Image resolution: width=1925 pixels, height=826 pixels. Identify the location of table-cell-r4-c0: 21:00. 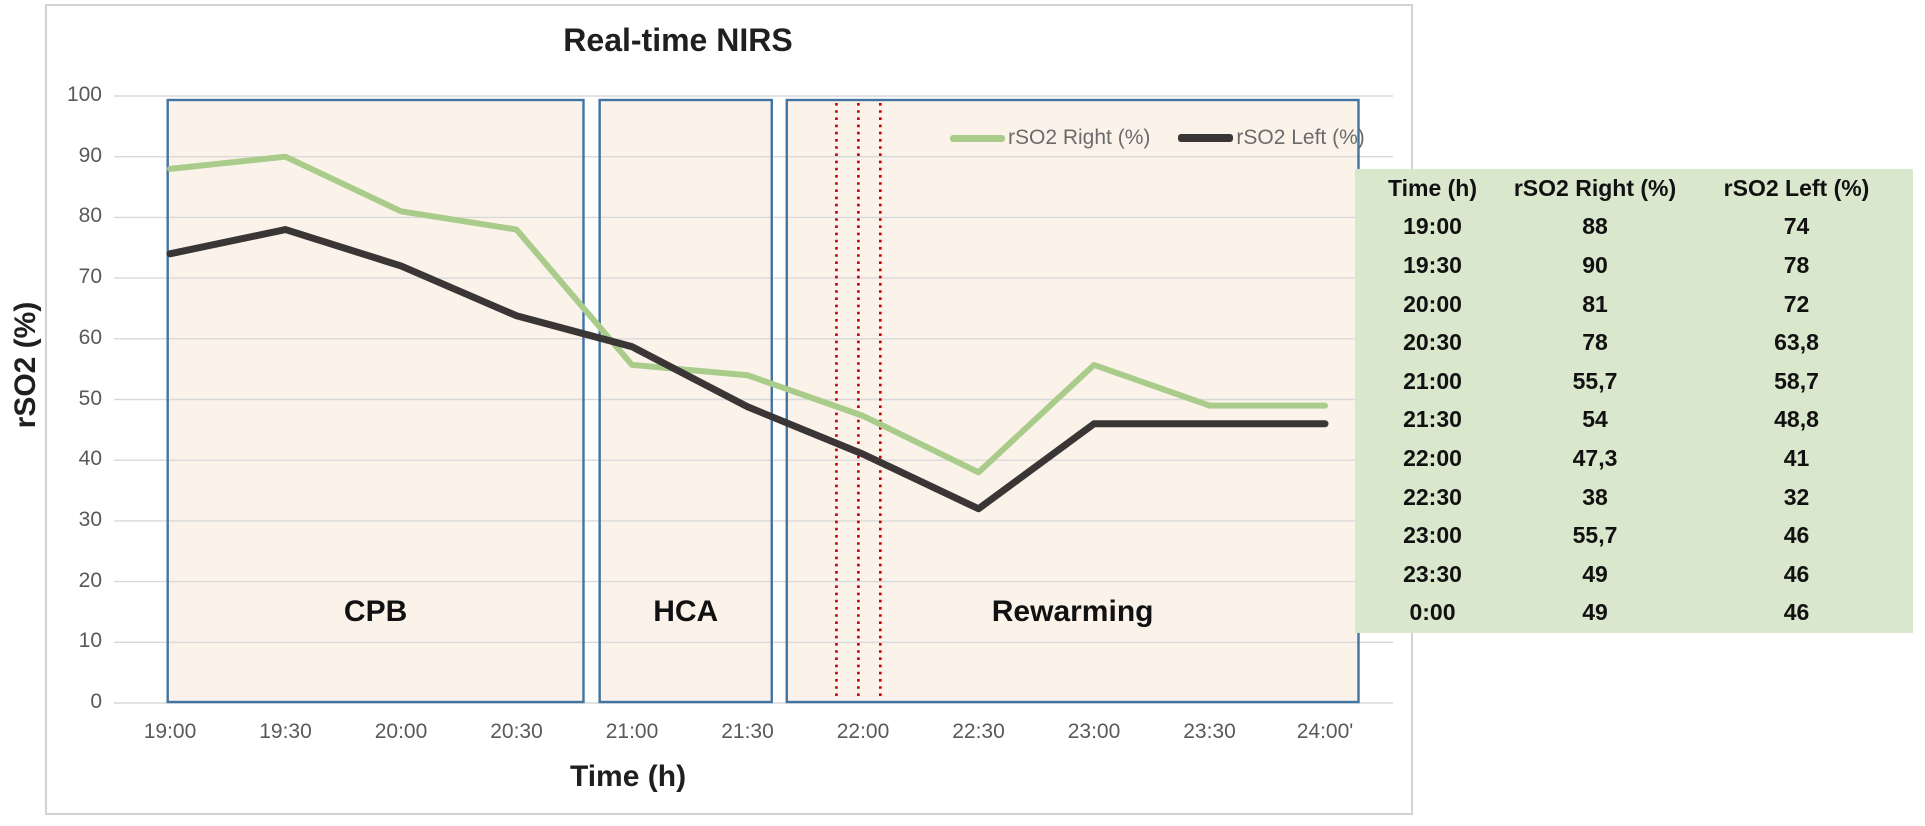
(1432, 380).